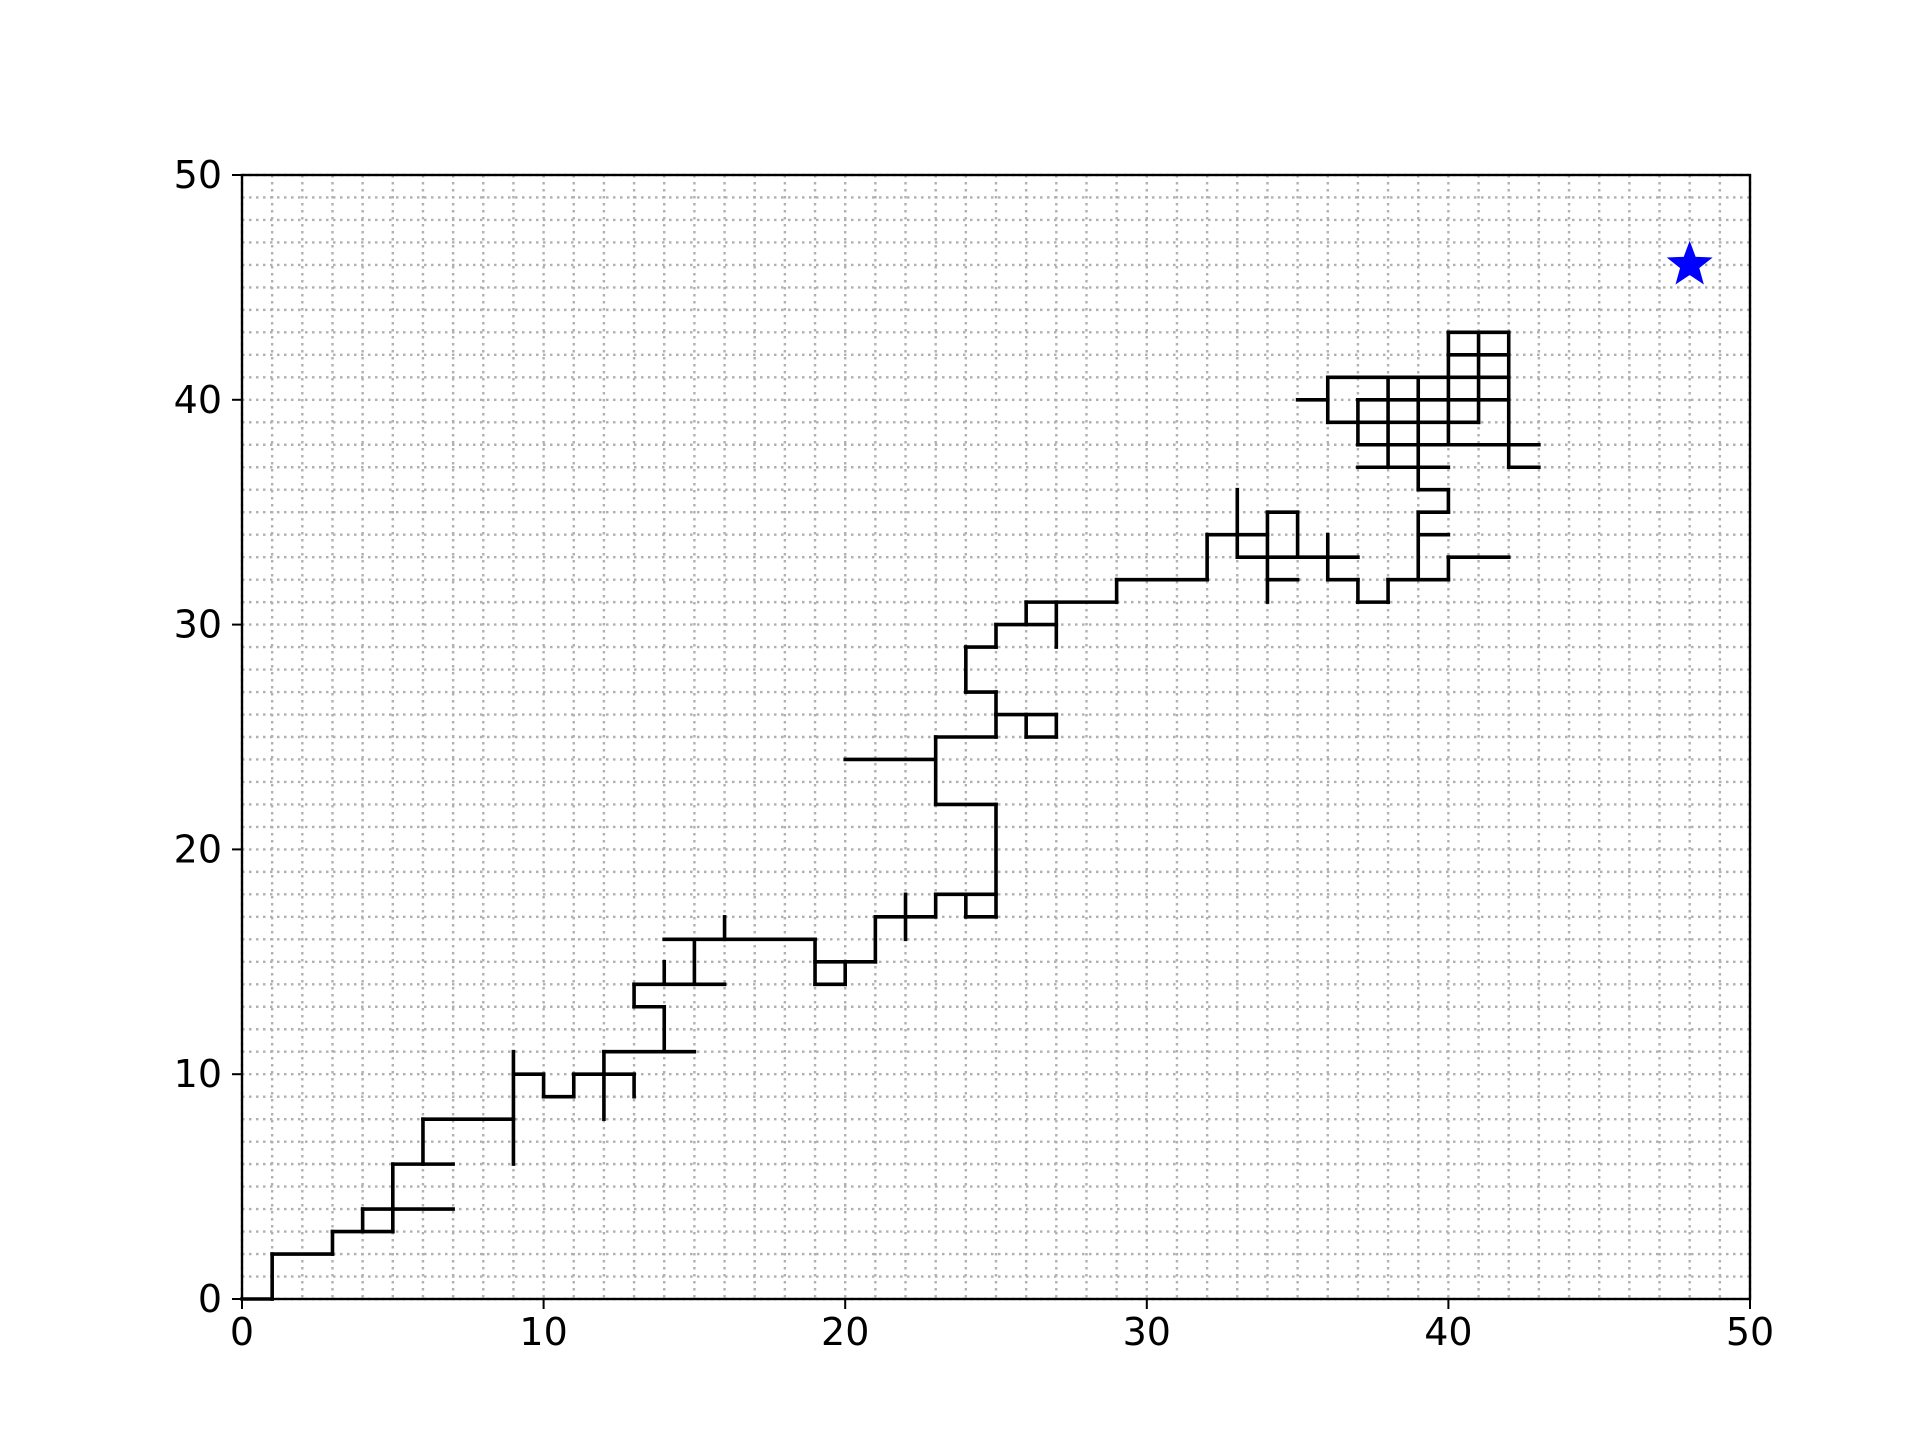  What do you see at coordinates (198, 1074) in the screenshot?
I see `y-tick-label: 10` at bounding box center [198, 1074].